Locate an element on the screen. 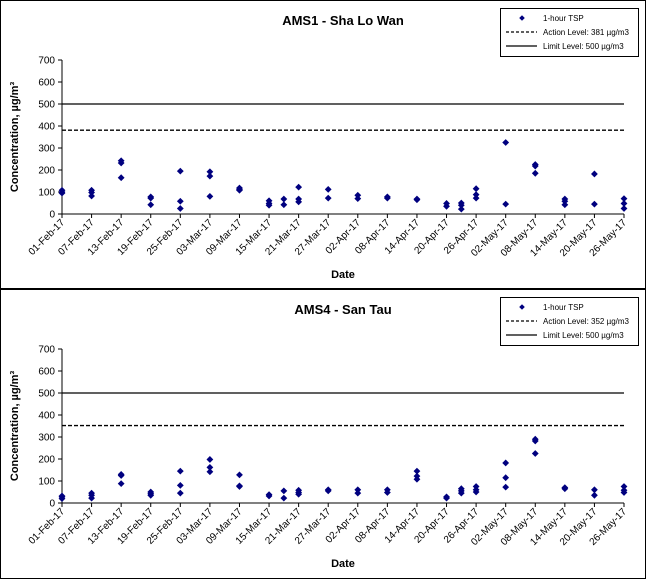  y-tick-label: 300 is located at coordinates (46, 438).